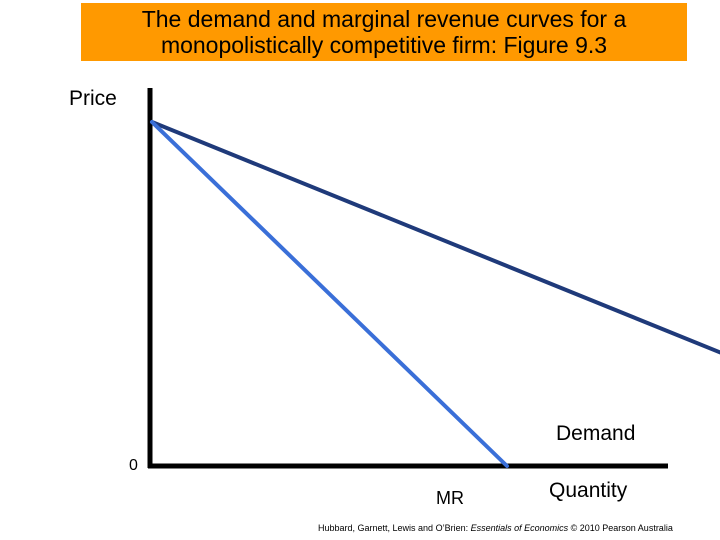 This screenshot has width=720, height=540. Describe the element at coordinates (394, 528) in the screenshot. I see `credit-prefix: Hubbard, Garnett, Lewis and O’Brien:` at that location.